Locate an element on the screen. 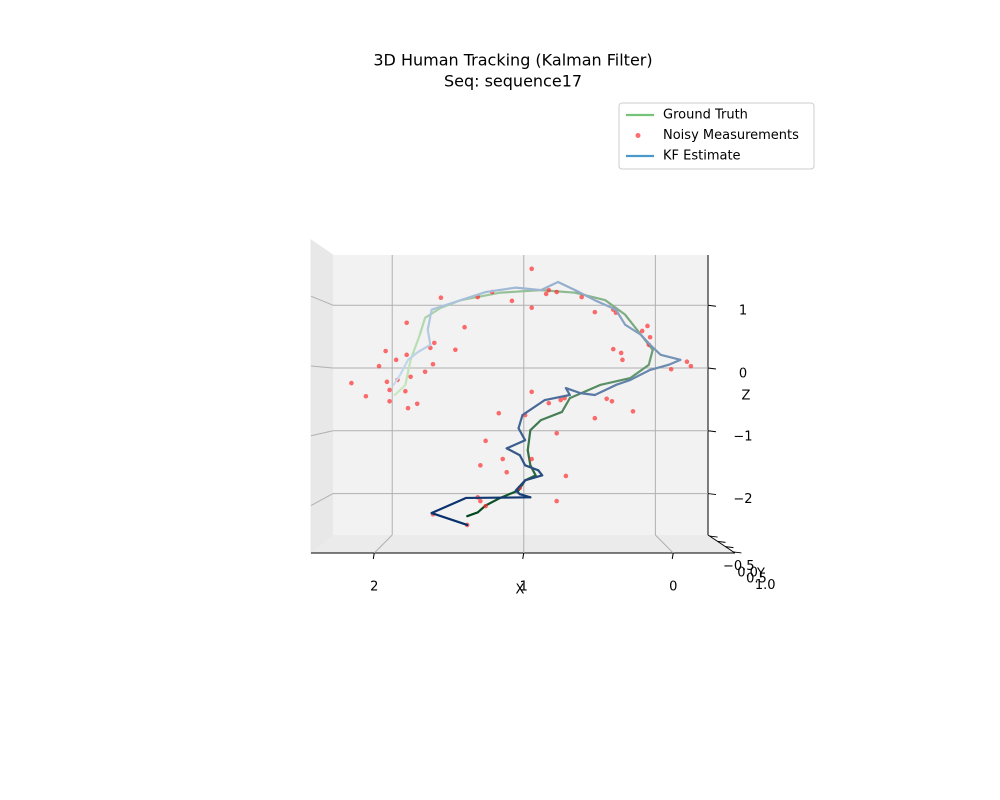  z-axis-label: Z is located at coordinates (746, 396).